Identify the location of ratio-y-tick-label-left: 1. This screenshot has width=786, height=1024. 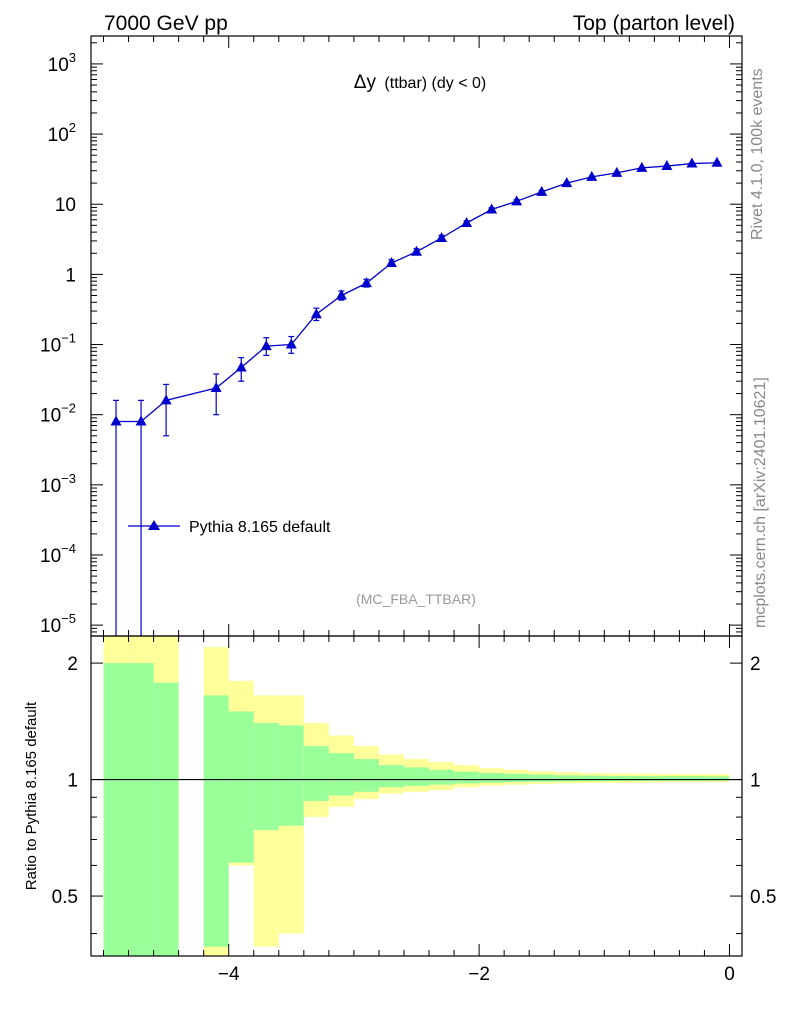
(72, 781).